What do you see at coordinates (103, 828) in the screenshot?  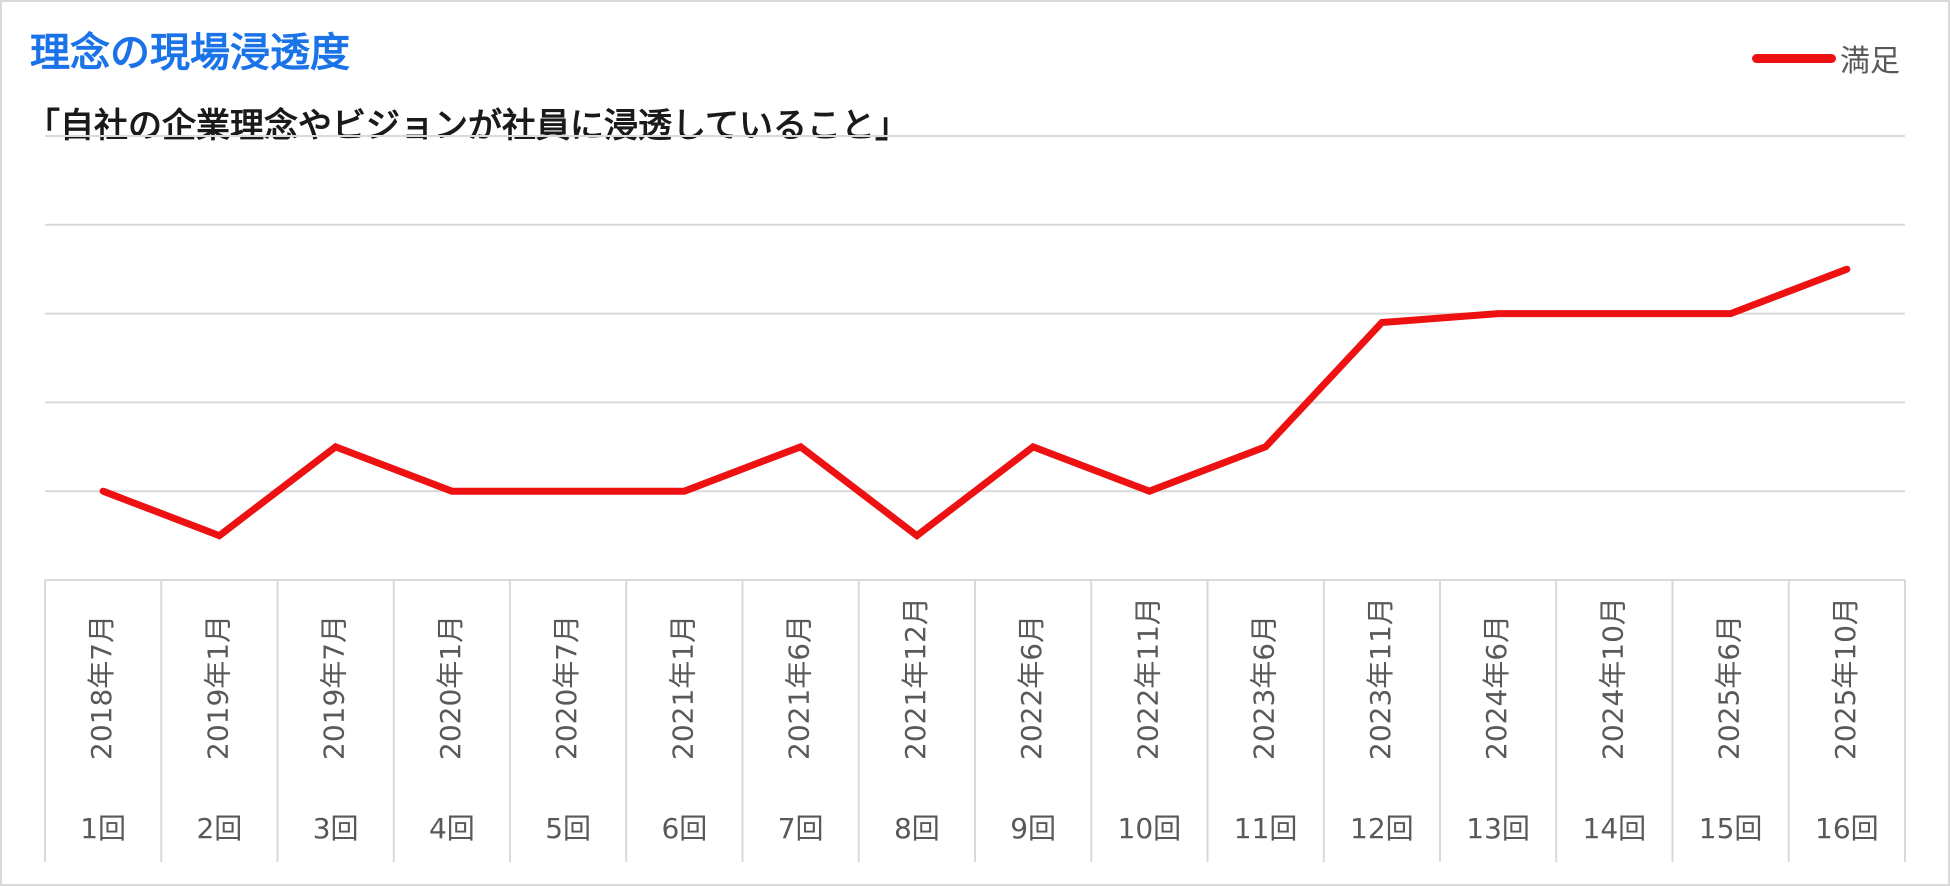 I see `round-tick-label: 1回` at bounding box center [103, 828].